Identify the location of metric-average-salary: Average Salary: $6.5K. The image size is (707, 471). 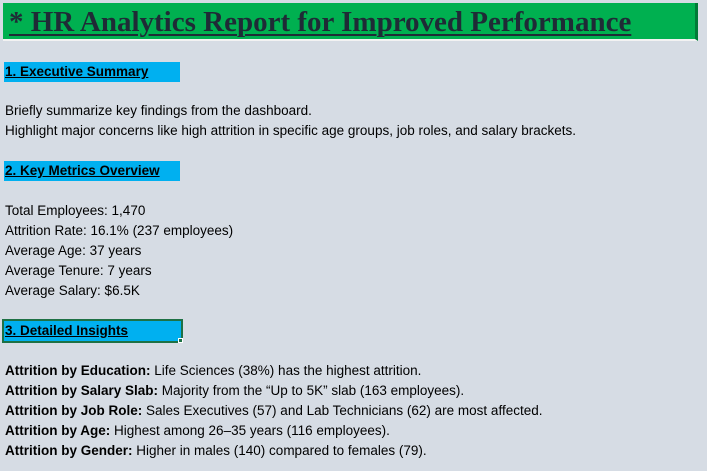
(72, 290).